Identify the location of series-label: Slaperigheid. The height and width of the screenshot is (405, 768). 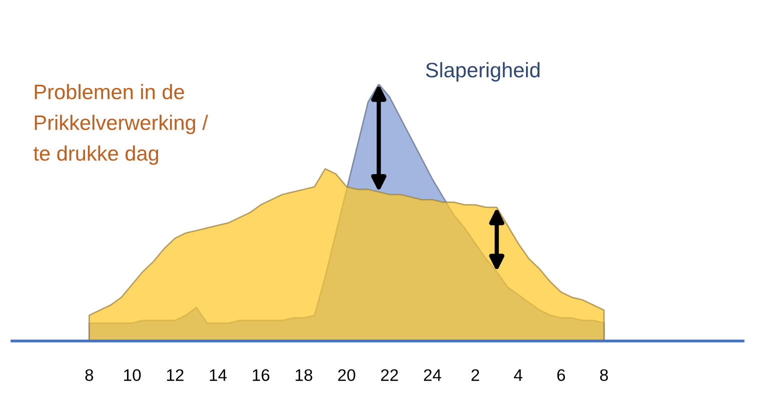
(483, 72).